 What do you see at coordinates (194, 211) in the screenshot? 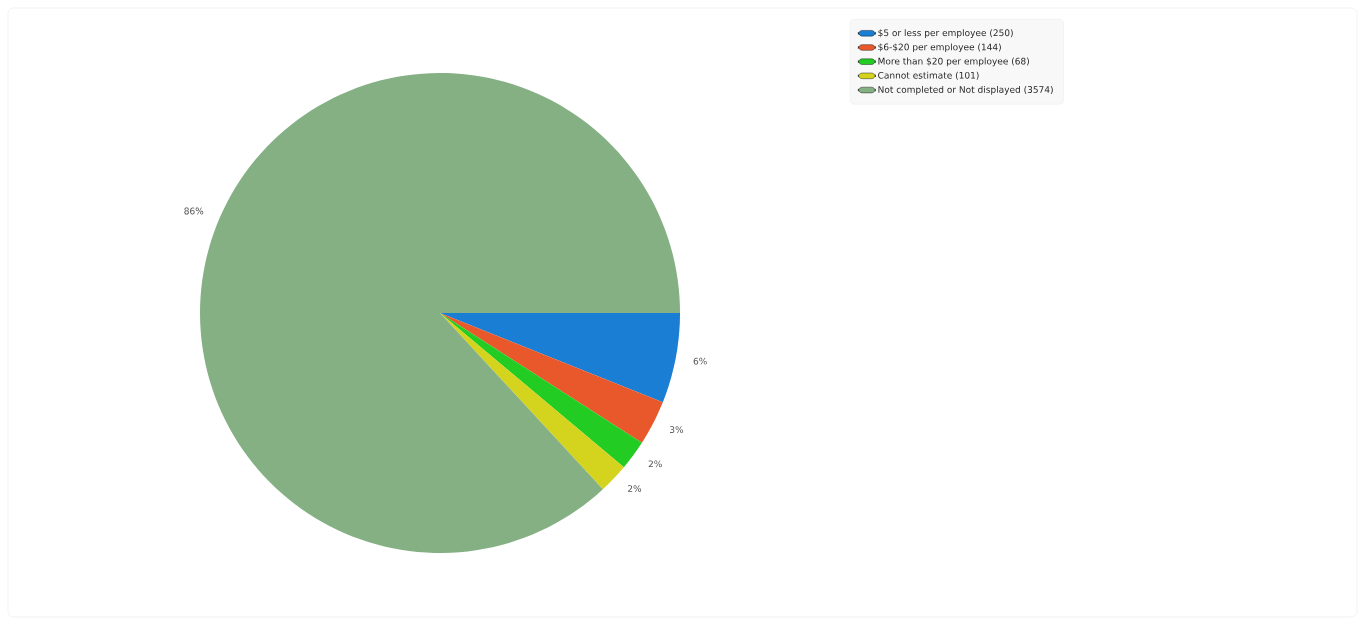
I see `data-label: 86%` at bounding box center [194, 211].